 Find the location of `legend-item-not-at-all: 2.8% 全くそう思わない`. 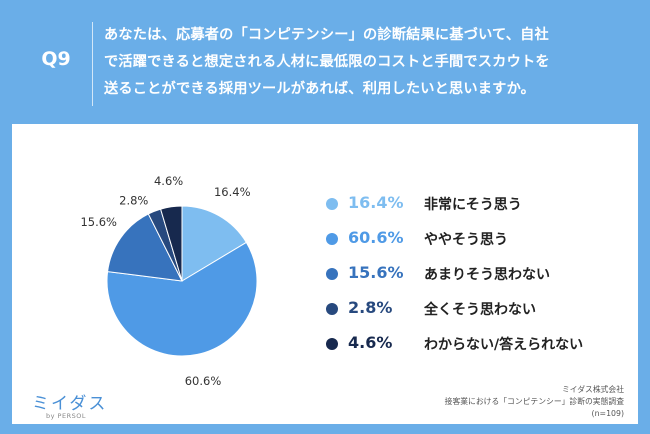

legend-item-not-at-all: 2.8% 全くそう思わない is located at coordinates (476, 316).